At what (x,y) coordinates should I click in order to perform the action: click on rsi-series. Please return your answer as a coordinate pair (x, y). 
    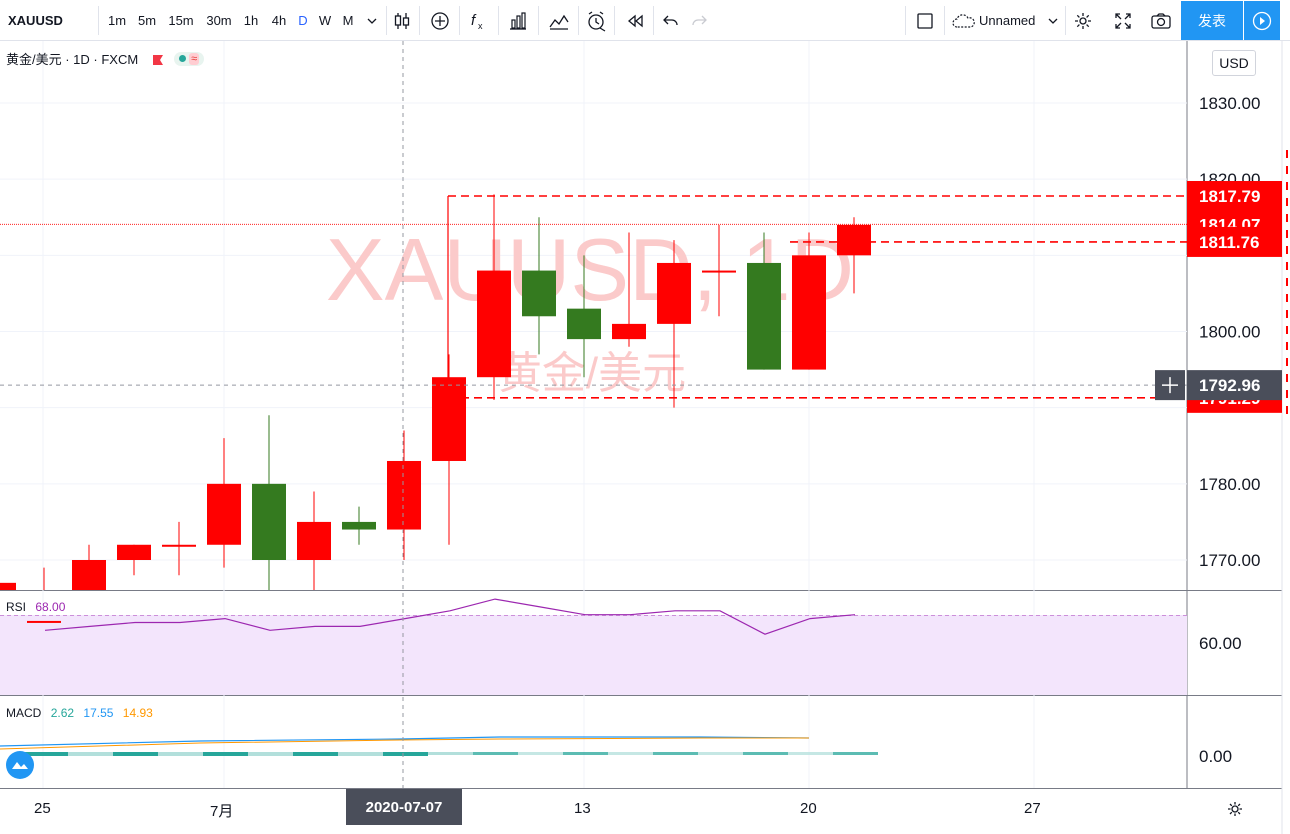
    Looking at the image, I should click on (450, 616).